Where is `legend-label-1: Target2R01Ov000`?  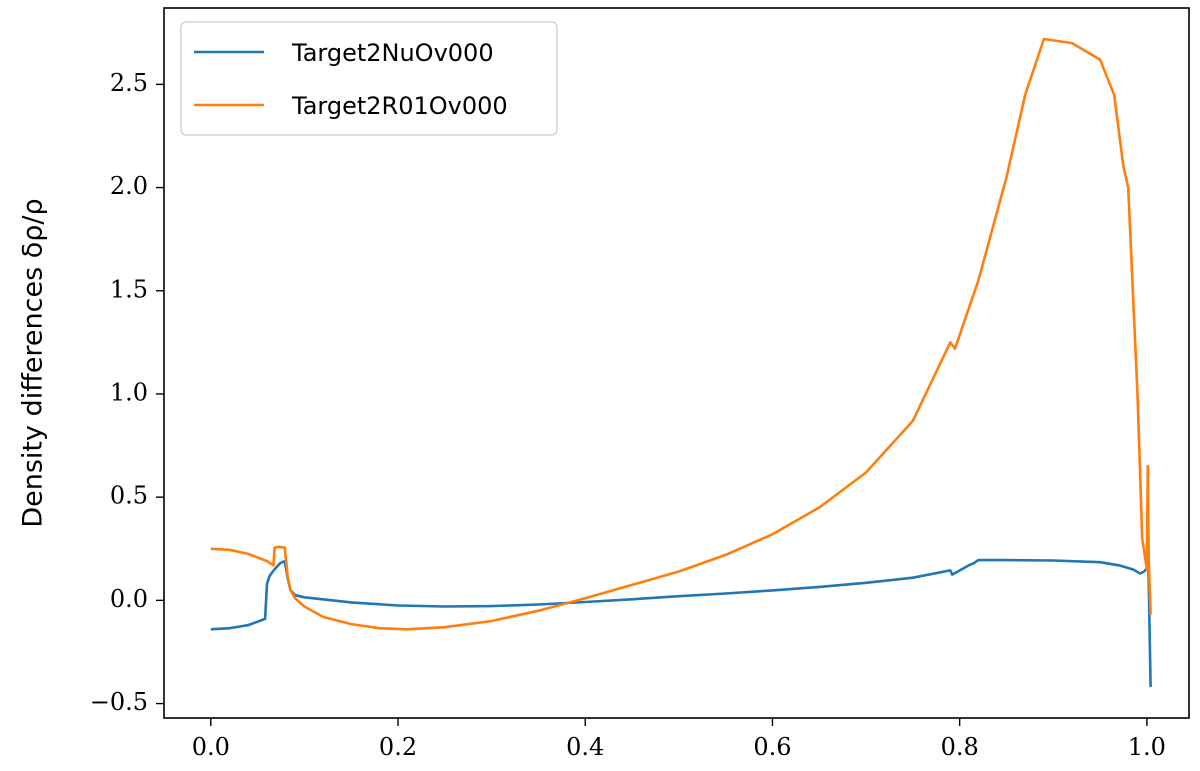 legend-label-1: Target2R01Ov000 is located at coordinates (399, 106).